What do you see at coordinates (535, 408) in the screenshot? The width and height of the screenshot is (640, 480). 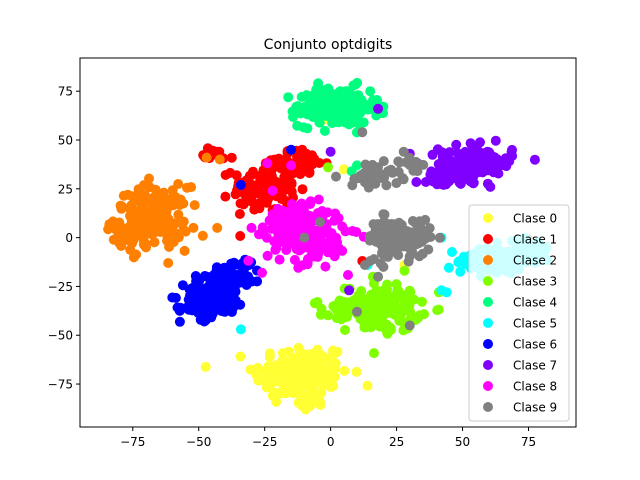 I see `legend-label: Clase 9` at bounding box center [535, 408].